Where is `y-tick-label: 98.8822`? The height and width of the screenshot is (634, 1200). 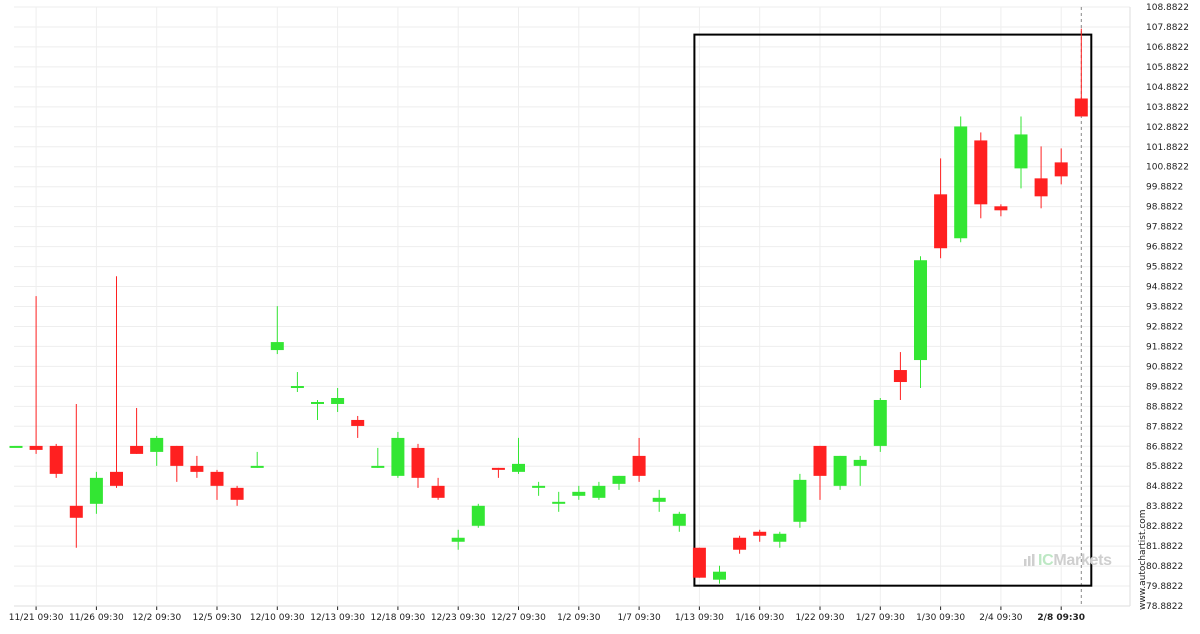
y-tick-label: 98.8822 is located at coordinates (1164, 208).